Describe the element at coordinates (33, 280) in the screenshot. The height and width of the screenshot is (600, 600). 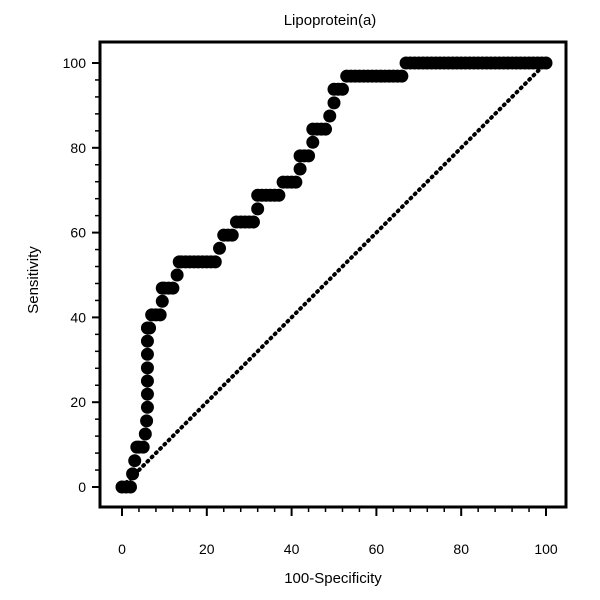
I see `y-axis-label: Sensitivity` at that location.